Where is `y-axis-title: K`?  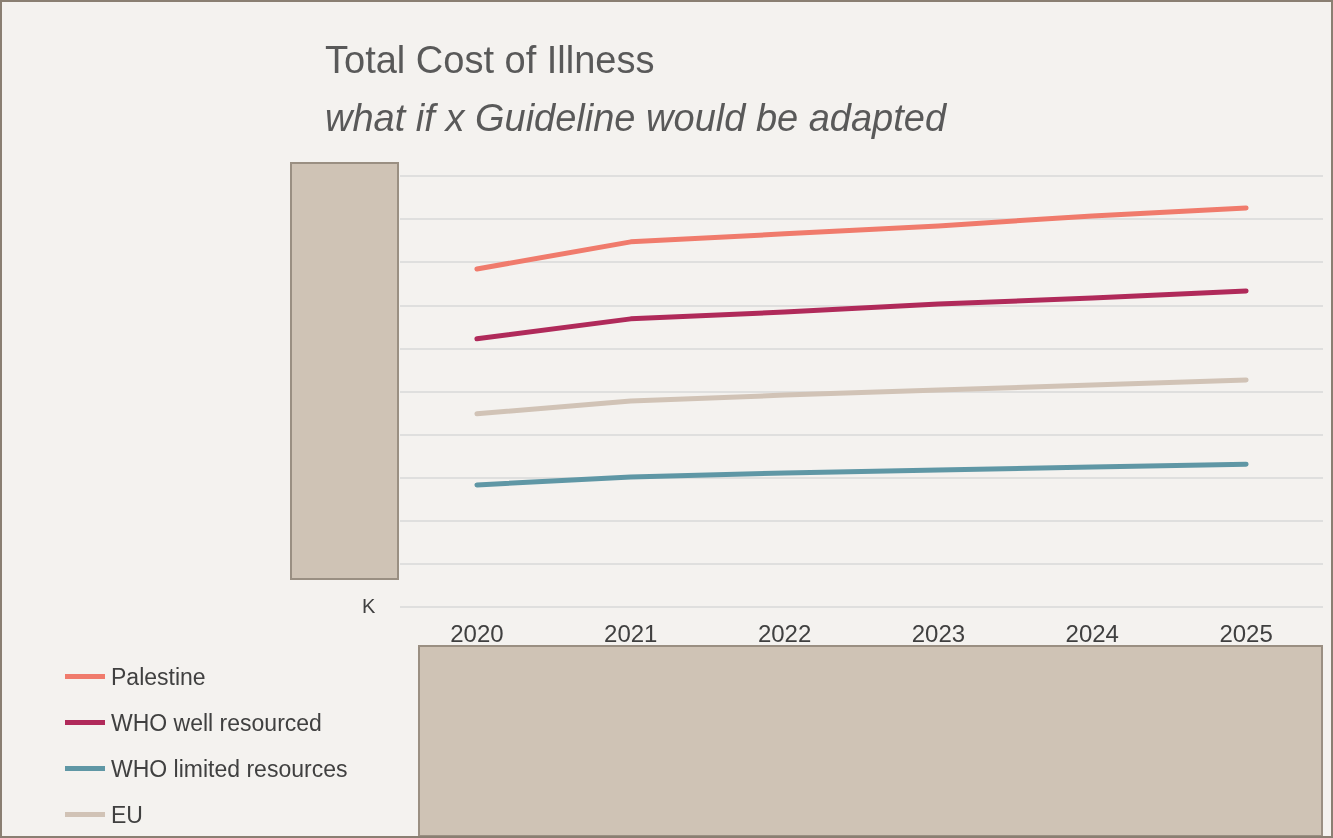 y-axis-title: K is located at coordinates (369, 606).